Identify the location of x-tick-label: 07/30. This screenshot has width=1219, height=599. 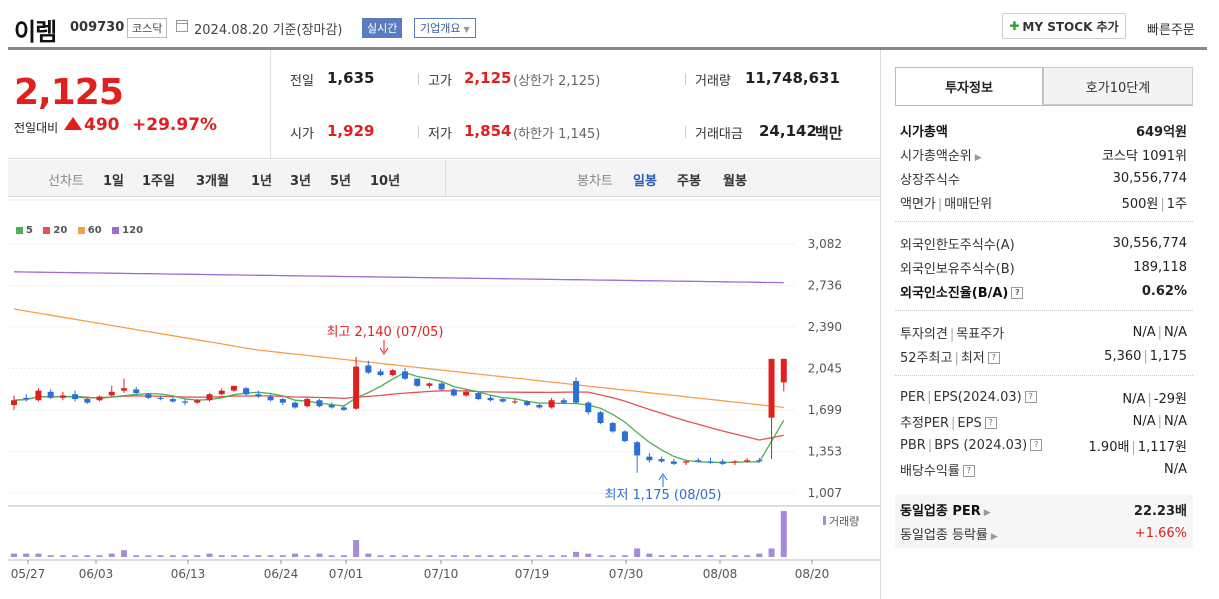
(626, 574).